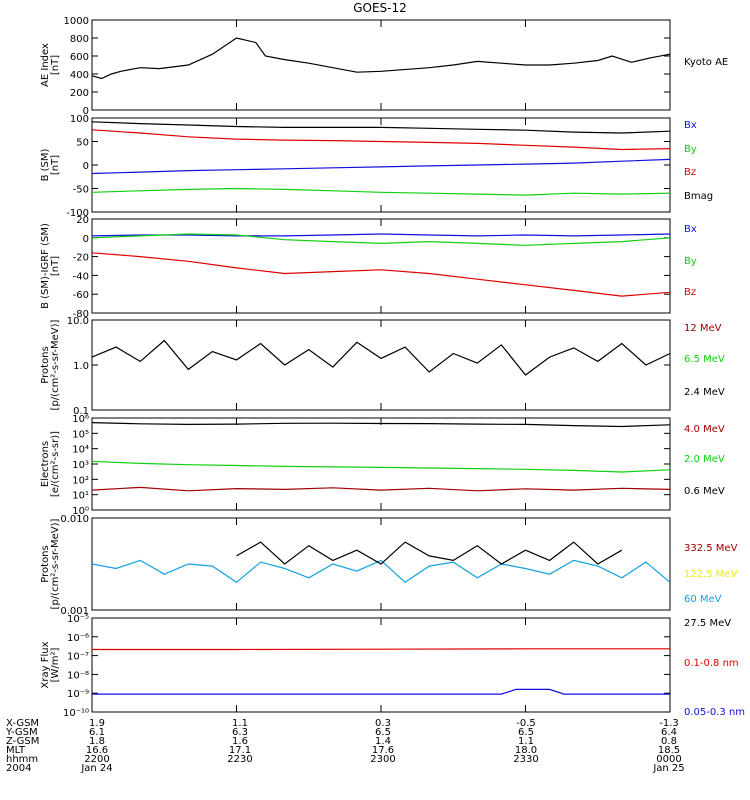 The width and height of the screenshot is (750, 800). What do you see at coordinates (690, 292) in the screenshot?
I see `legend-entry: Bz` at bounding box center [690, 292].